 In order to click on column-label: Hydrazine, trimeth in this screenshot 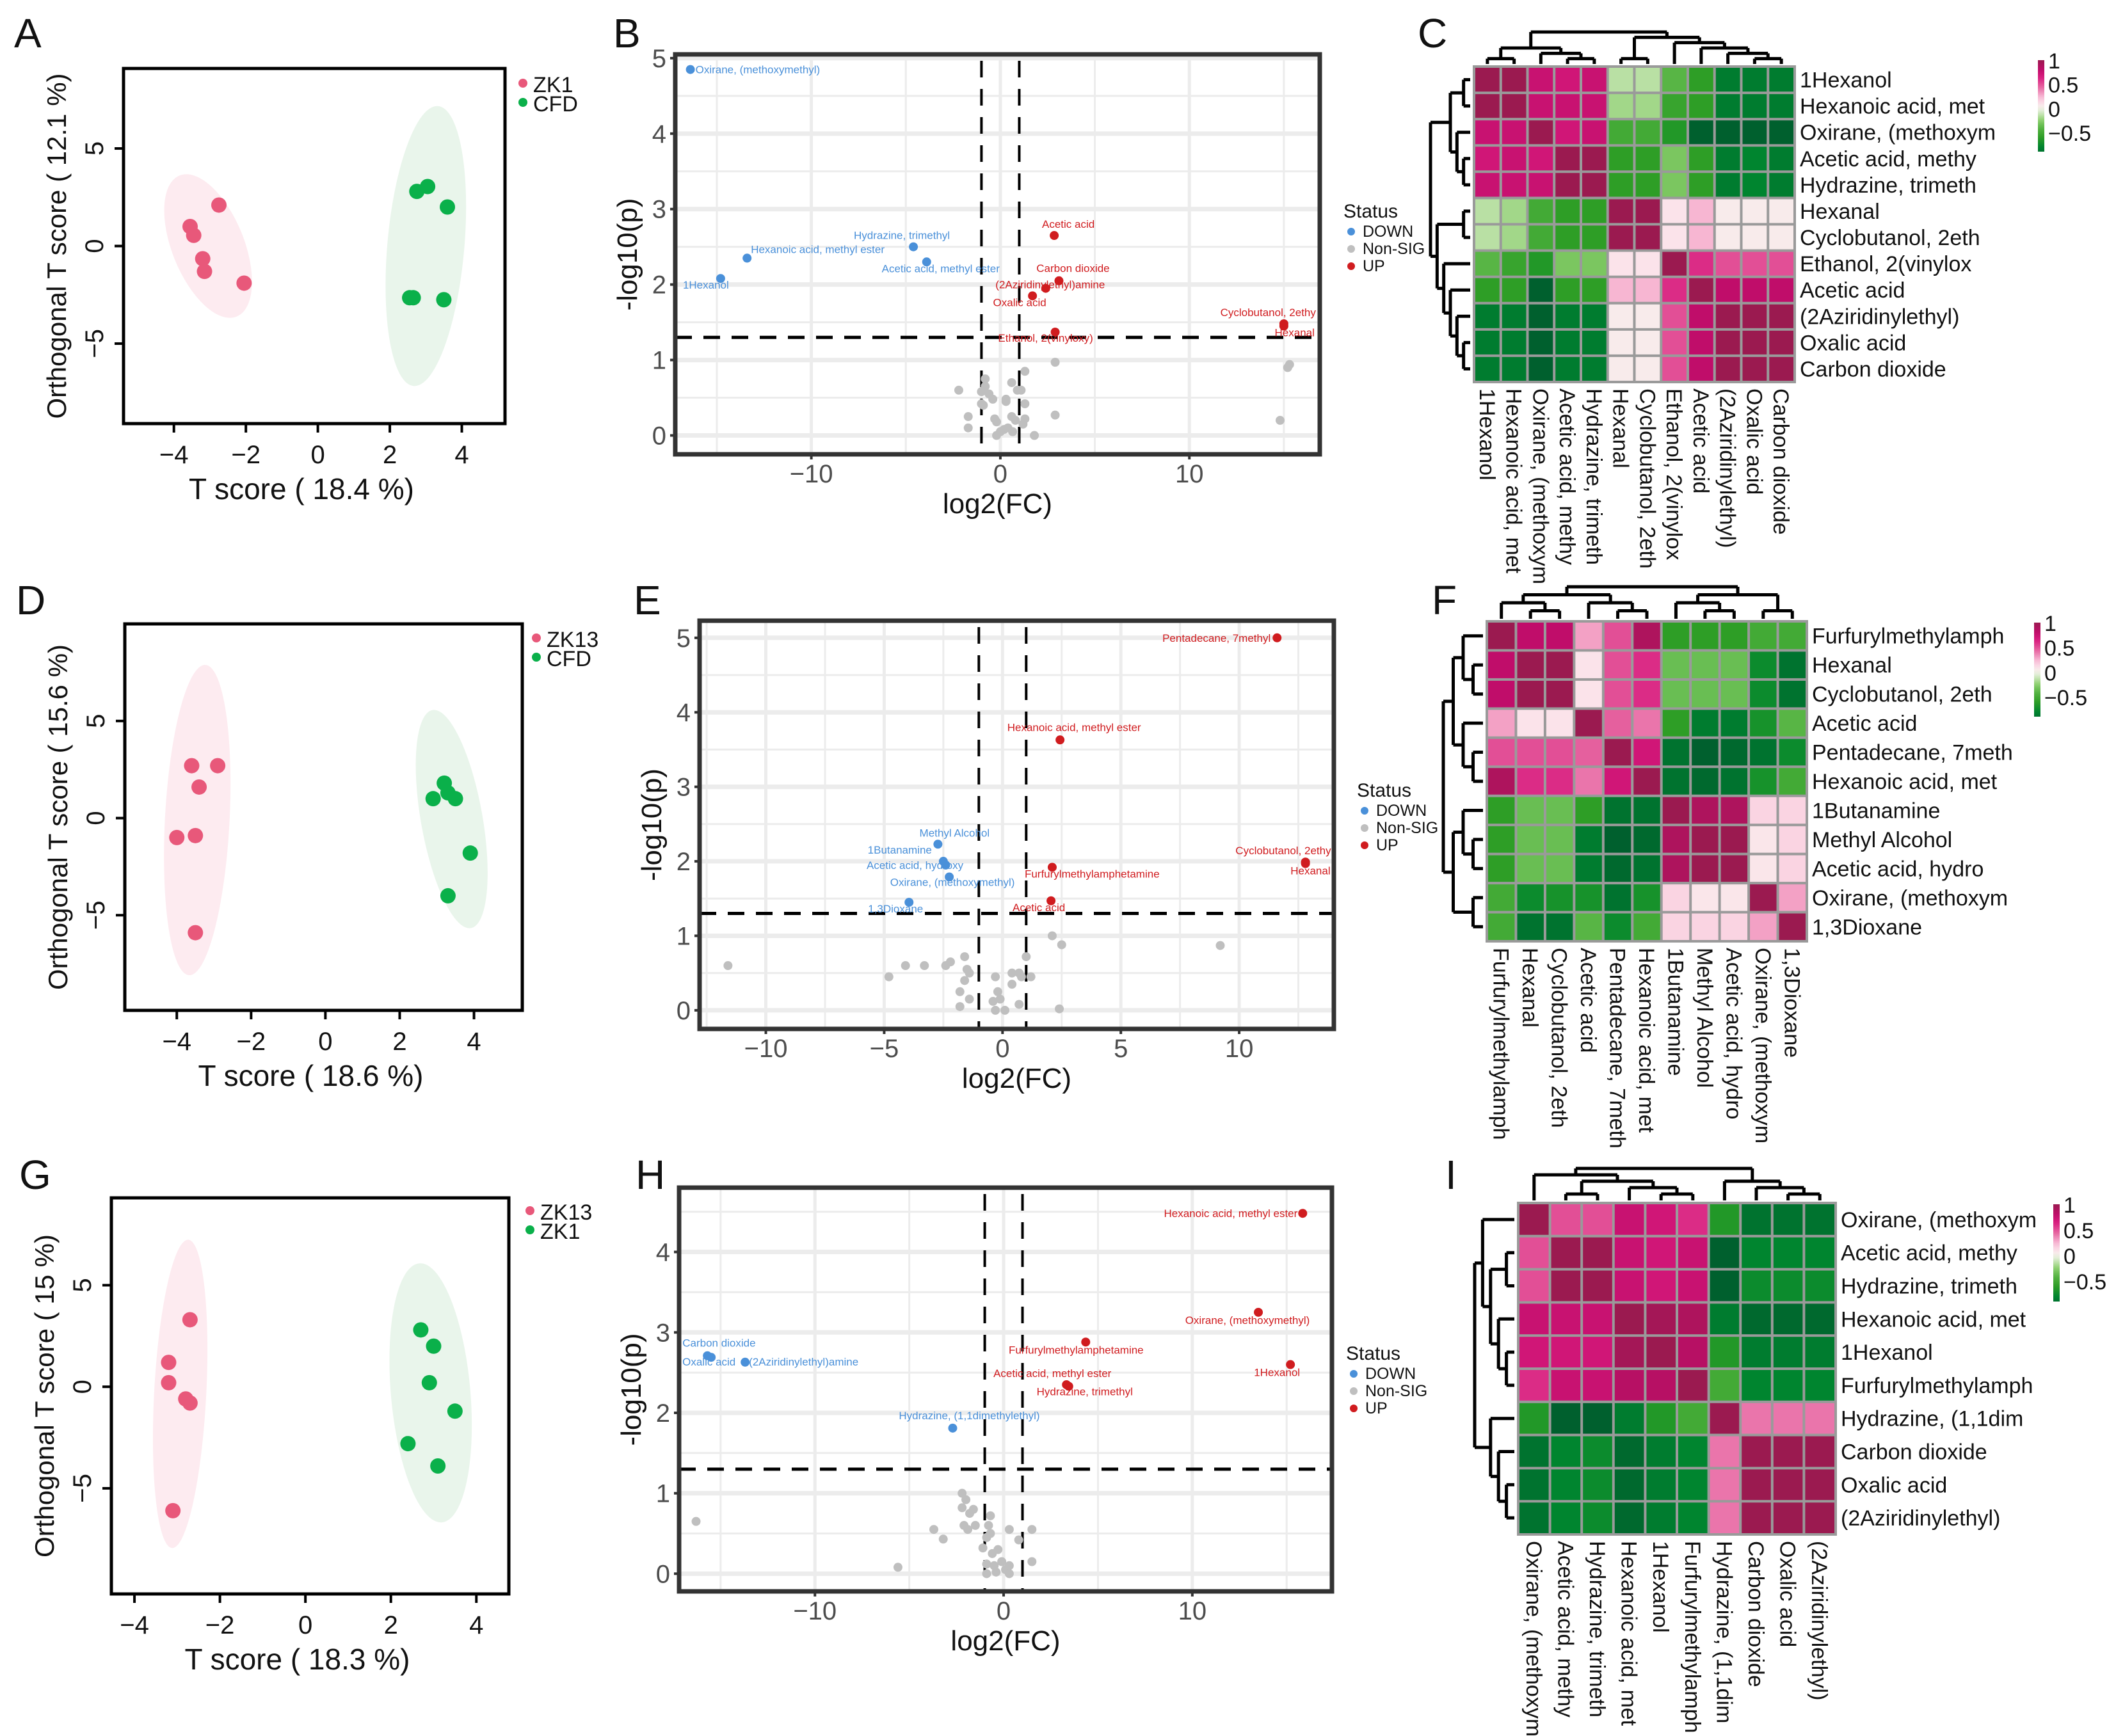, I will do `click(1594, 476)`.